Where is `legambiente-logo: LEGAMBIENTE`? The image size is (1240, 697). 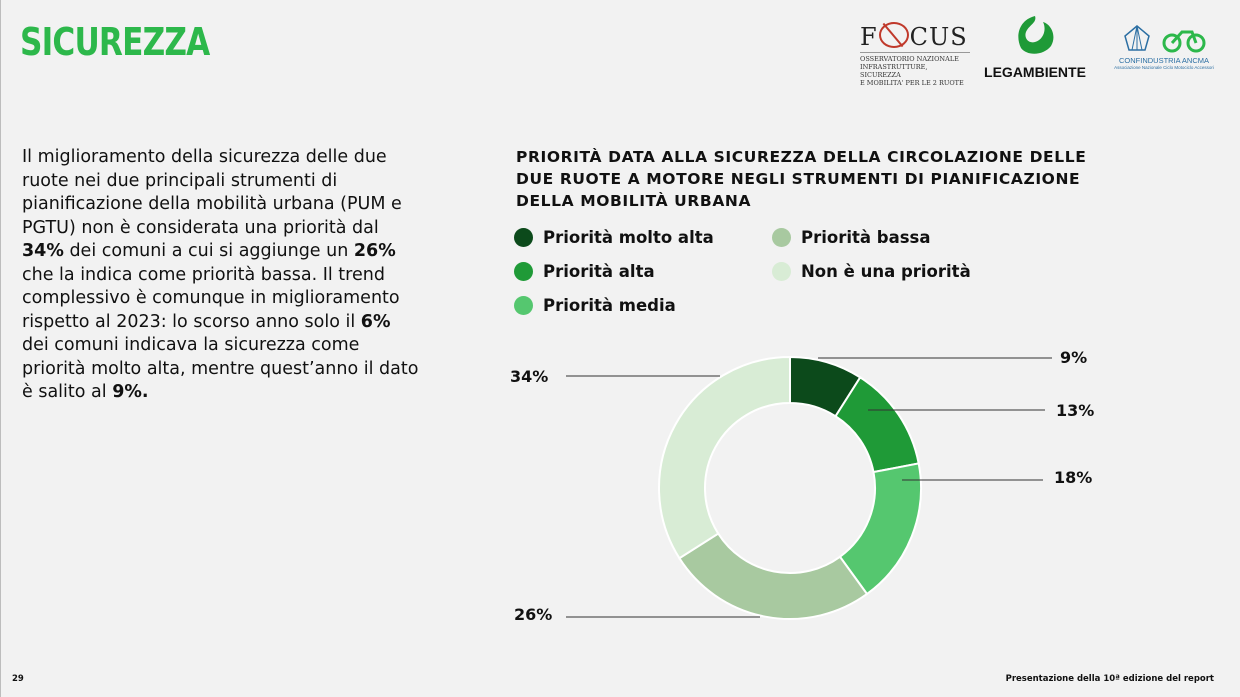 legambiente-logo: LEGAMBIENTE is located at coordinates (1035, 47).